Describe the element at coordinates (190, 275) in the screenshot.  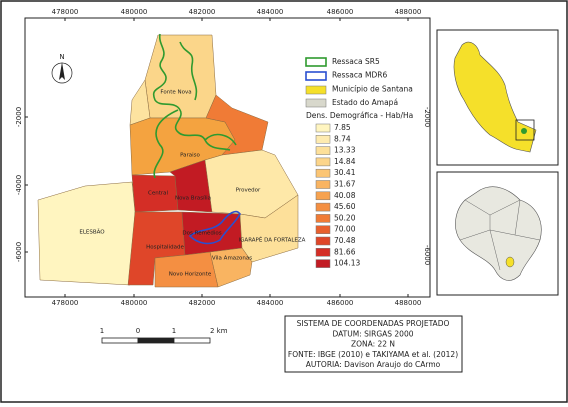
I see `neighborhood-label: Novo Horizonte` at that location.